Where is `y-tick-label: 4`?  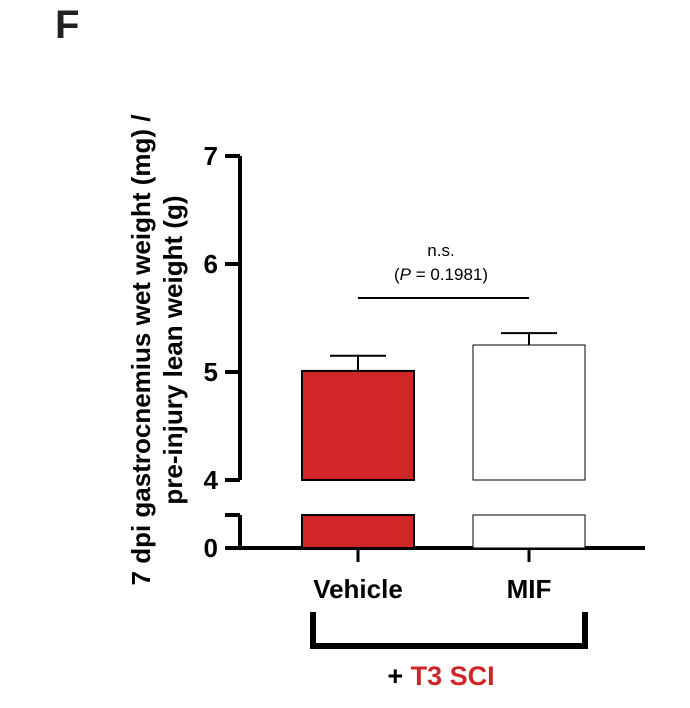 y-tick-label: 4 is located at coordinates (211, 480).